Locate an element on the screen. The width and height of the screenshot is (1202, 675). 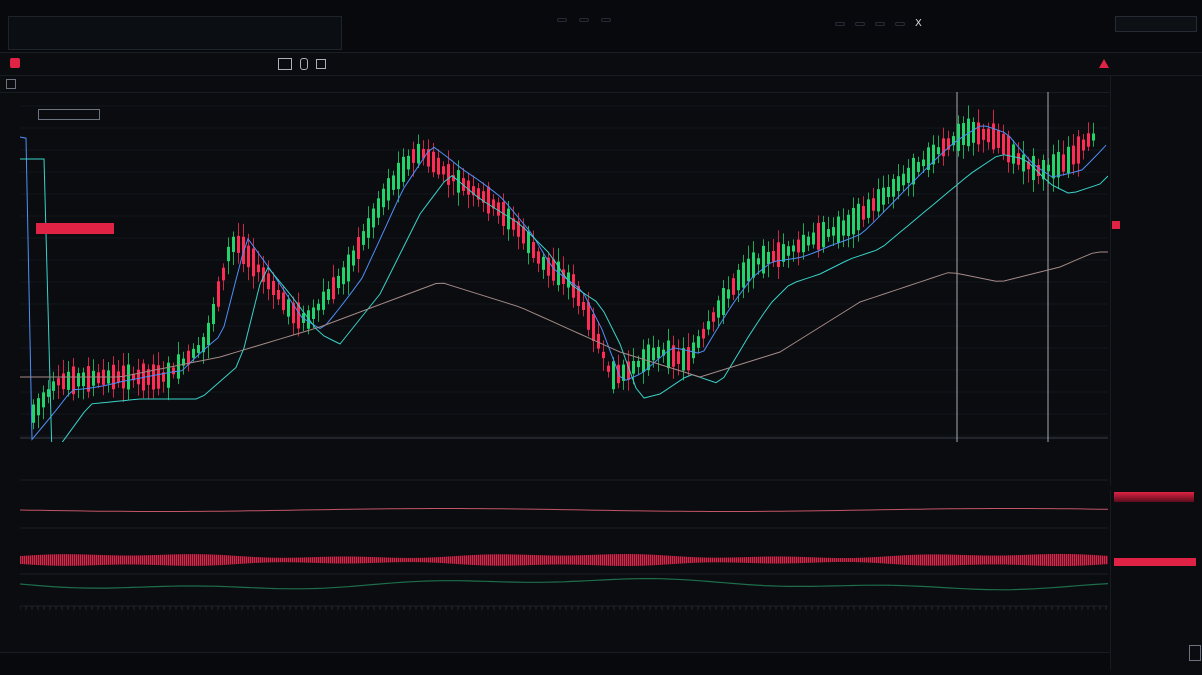
price-level-label is located at coordinates (75, 228).